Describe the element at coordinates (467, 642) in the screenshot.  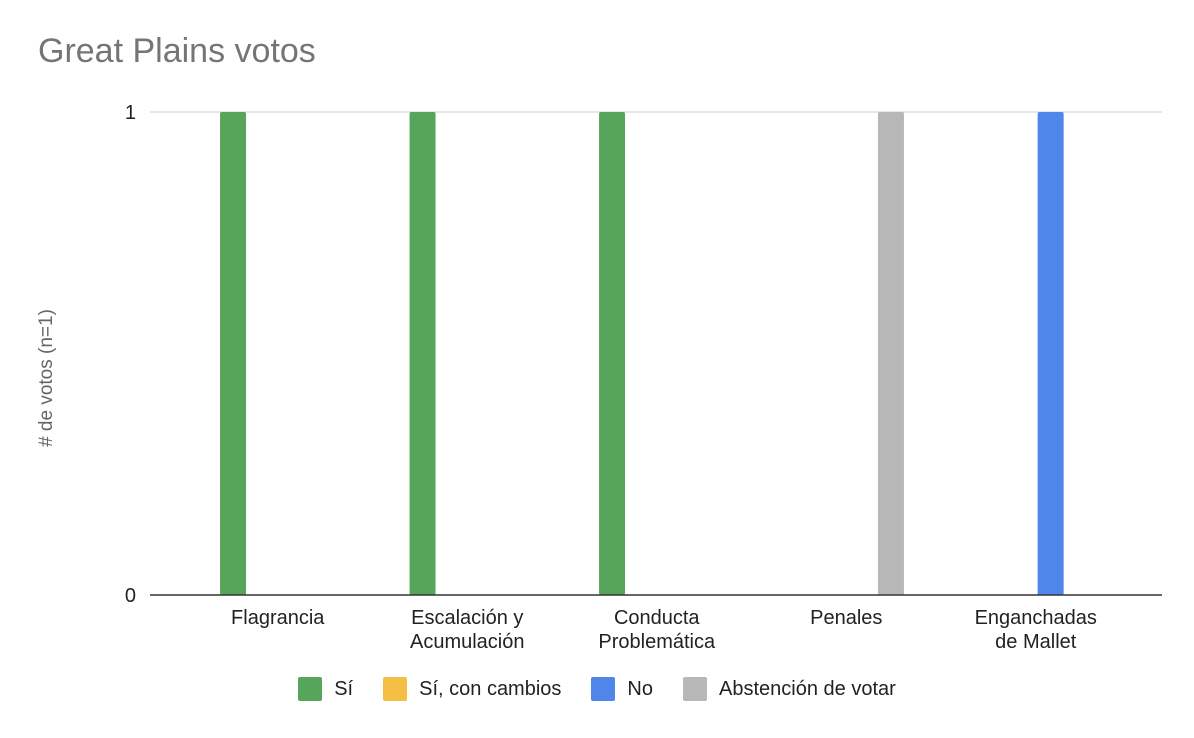
I see `x-tick-label: Acumulación` at that location.